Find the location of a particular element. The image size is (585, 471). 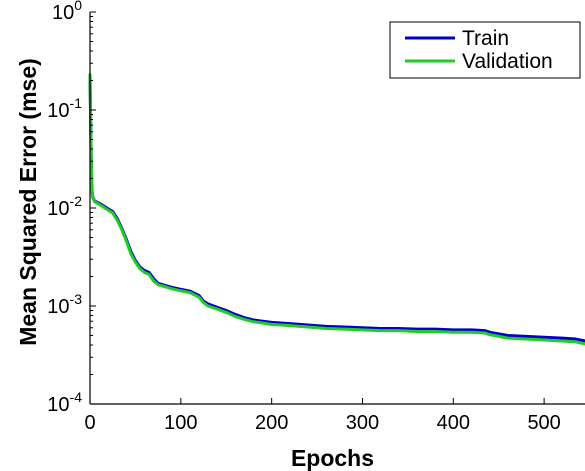

y-tick-label: 10⁻⁴ is located at coordinates (64, 402).